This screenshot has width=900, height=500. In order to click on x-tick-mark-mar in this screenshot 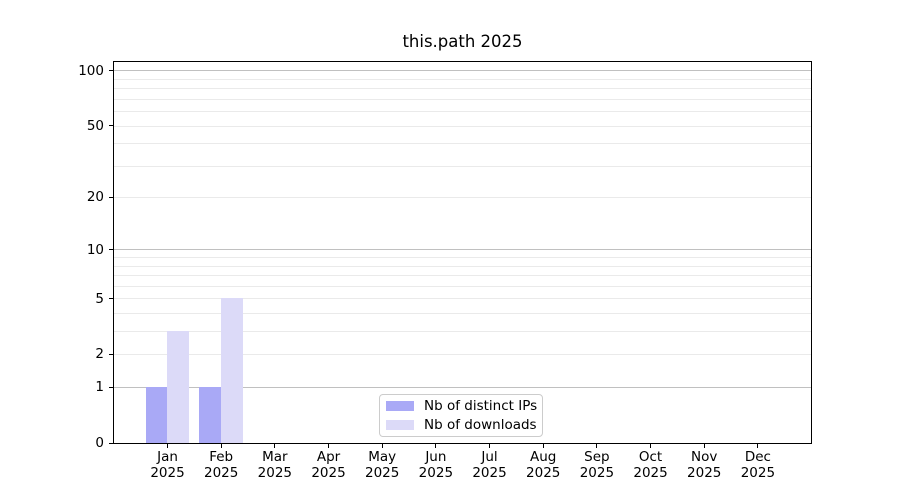, I will do `click(275, 446)`.